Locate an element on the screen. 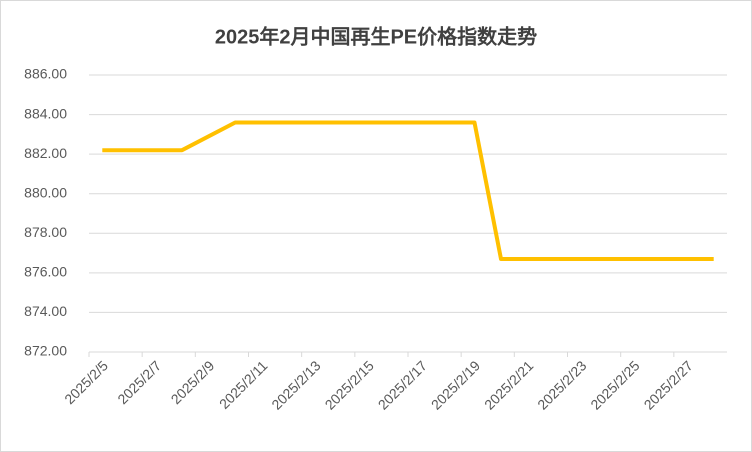 This screenshot has width=752, height=452. chart-title: 2025年2月中国再生PE价格指数走势 is located at coordinates (376, 36).